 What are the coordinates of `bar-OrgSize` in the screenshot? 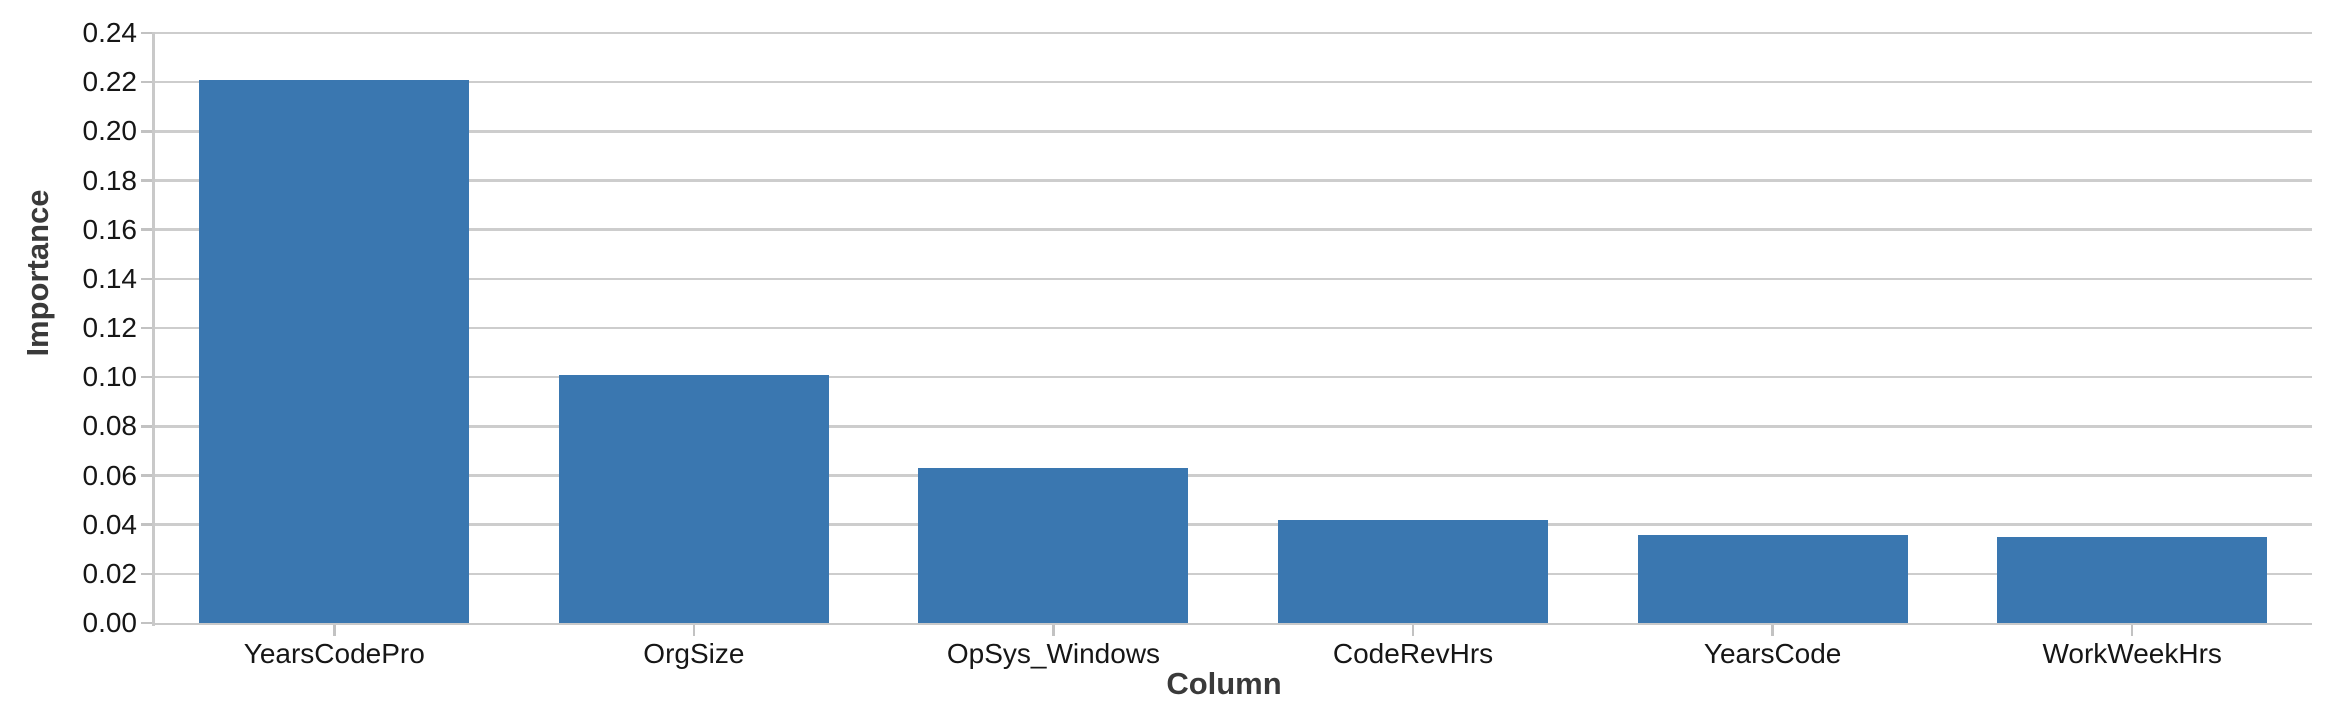 It's located at (693, 498).